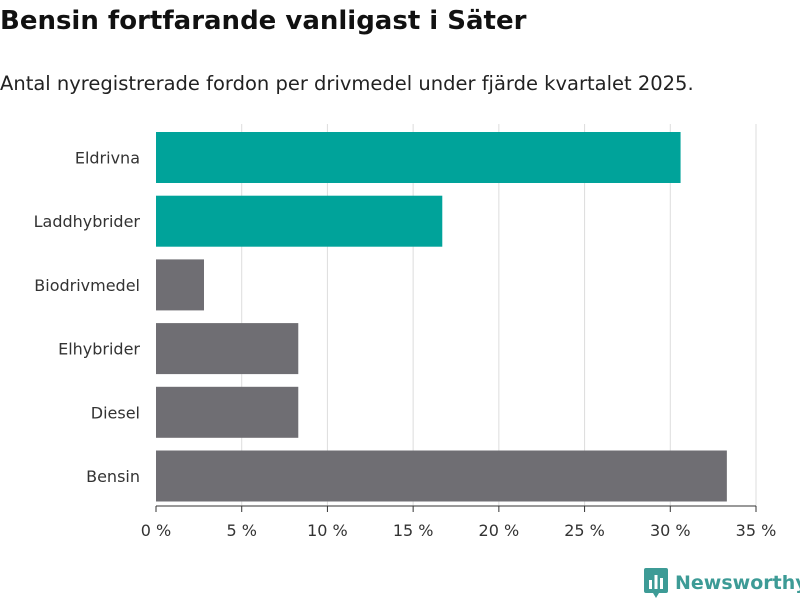  I want to click on category-label: Diesel, so click(115, 412).